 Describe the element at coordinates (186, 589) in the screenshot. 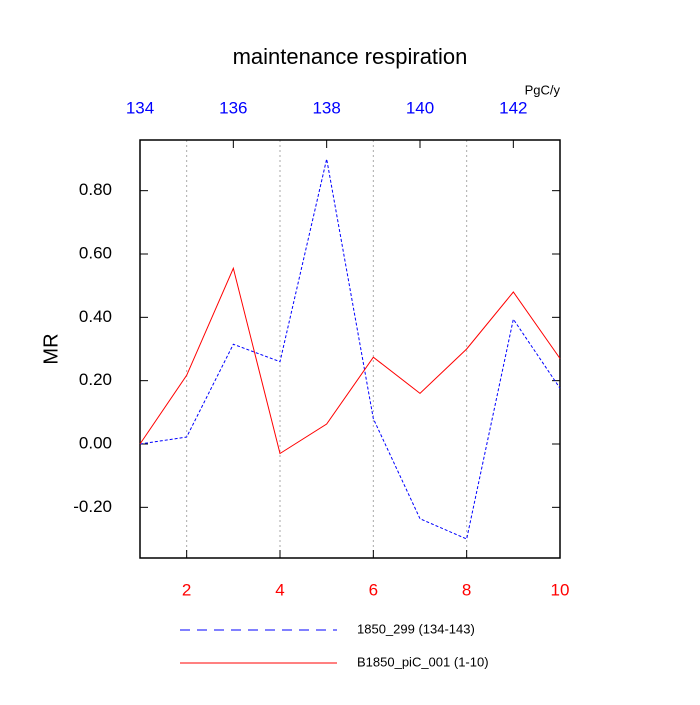

I see `x-tick-label: 2` at that location.